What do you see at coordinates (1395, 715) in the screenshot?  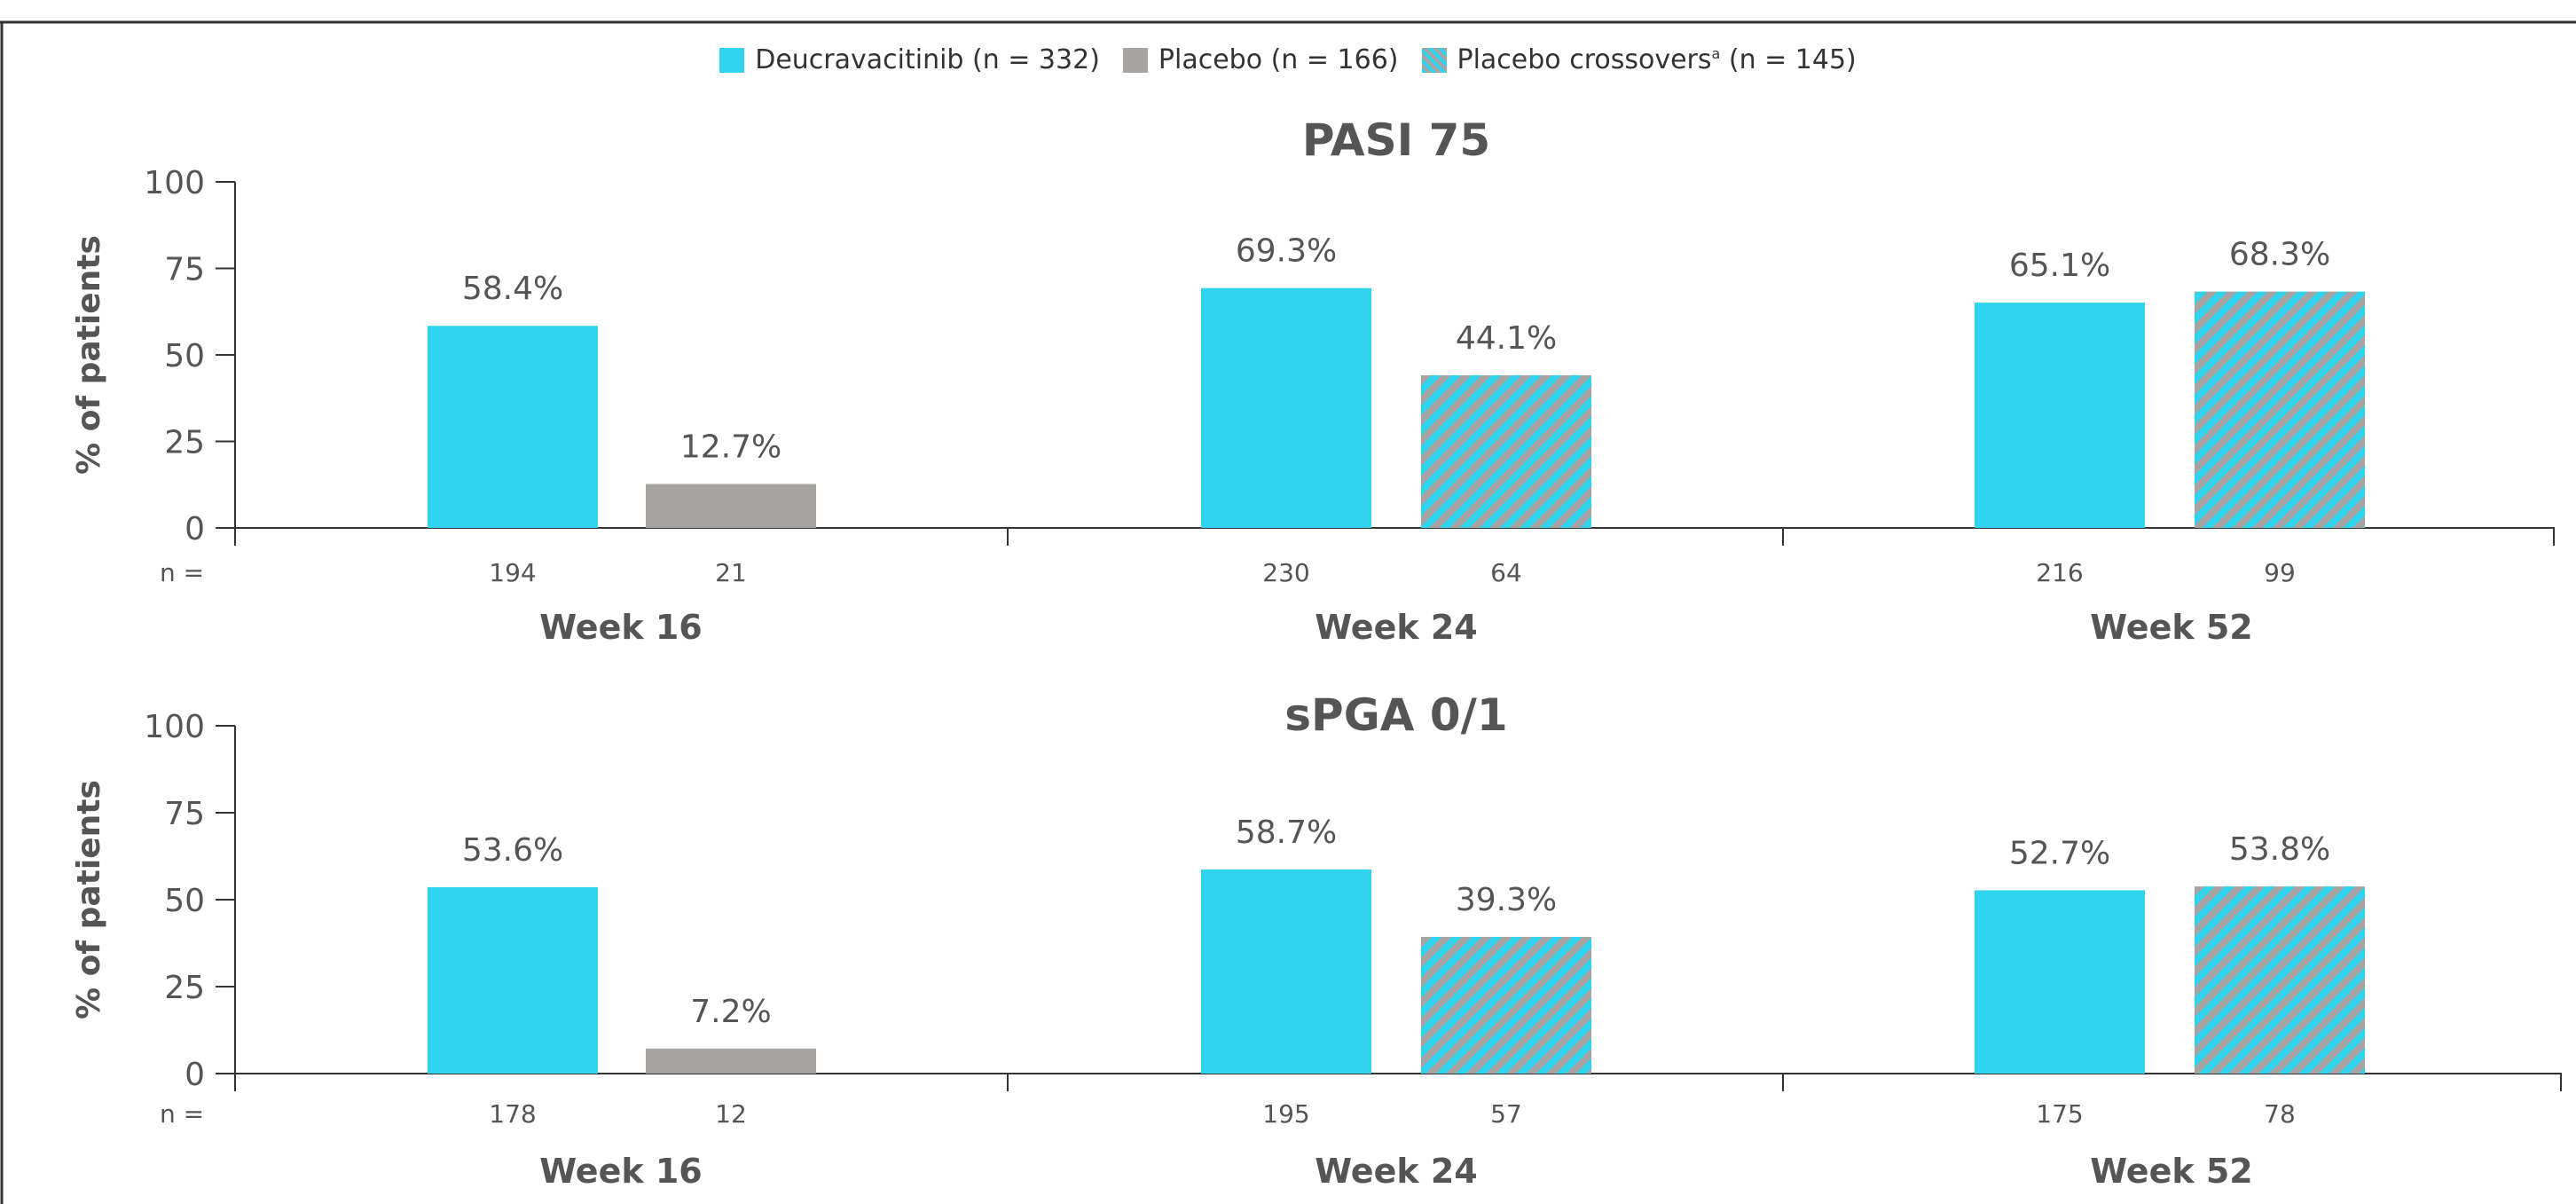 I see `chart-title: sPGA 0/1` at bounding box center [1395, 715].